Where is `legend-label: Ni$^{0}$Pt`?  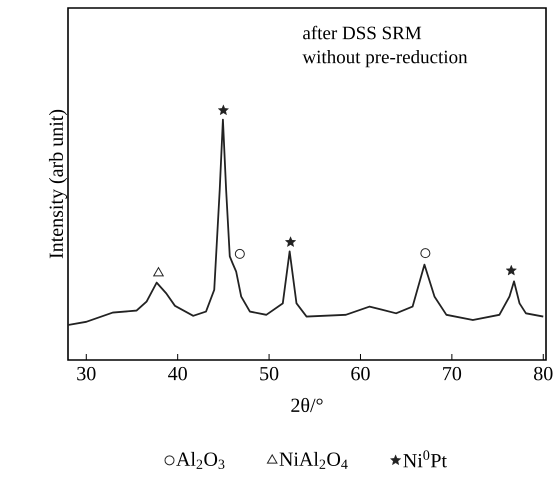 legend-label: Ni$^{0}$Pt is located at coordinates (425, 459).